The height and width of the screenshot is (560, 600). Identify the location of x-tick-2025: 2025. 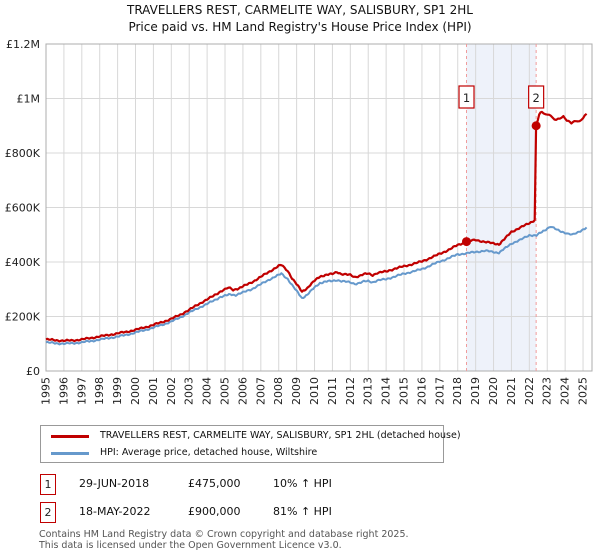
(583, 391).